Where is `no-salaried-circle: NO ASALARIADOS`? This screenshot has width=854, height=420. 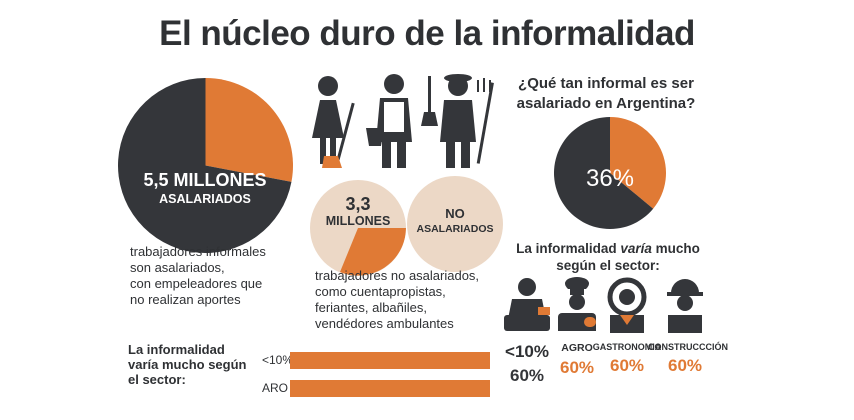 no-salaried-circle: NO ASALARIADOS is located at coordinates (455, 224).